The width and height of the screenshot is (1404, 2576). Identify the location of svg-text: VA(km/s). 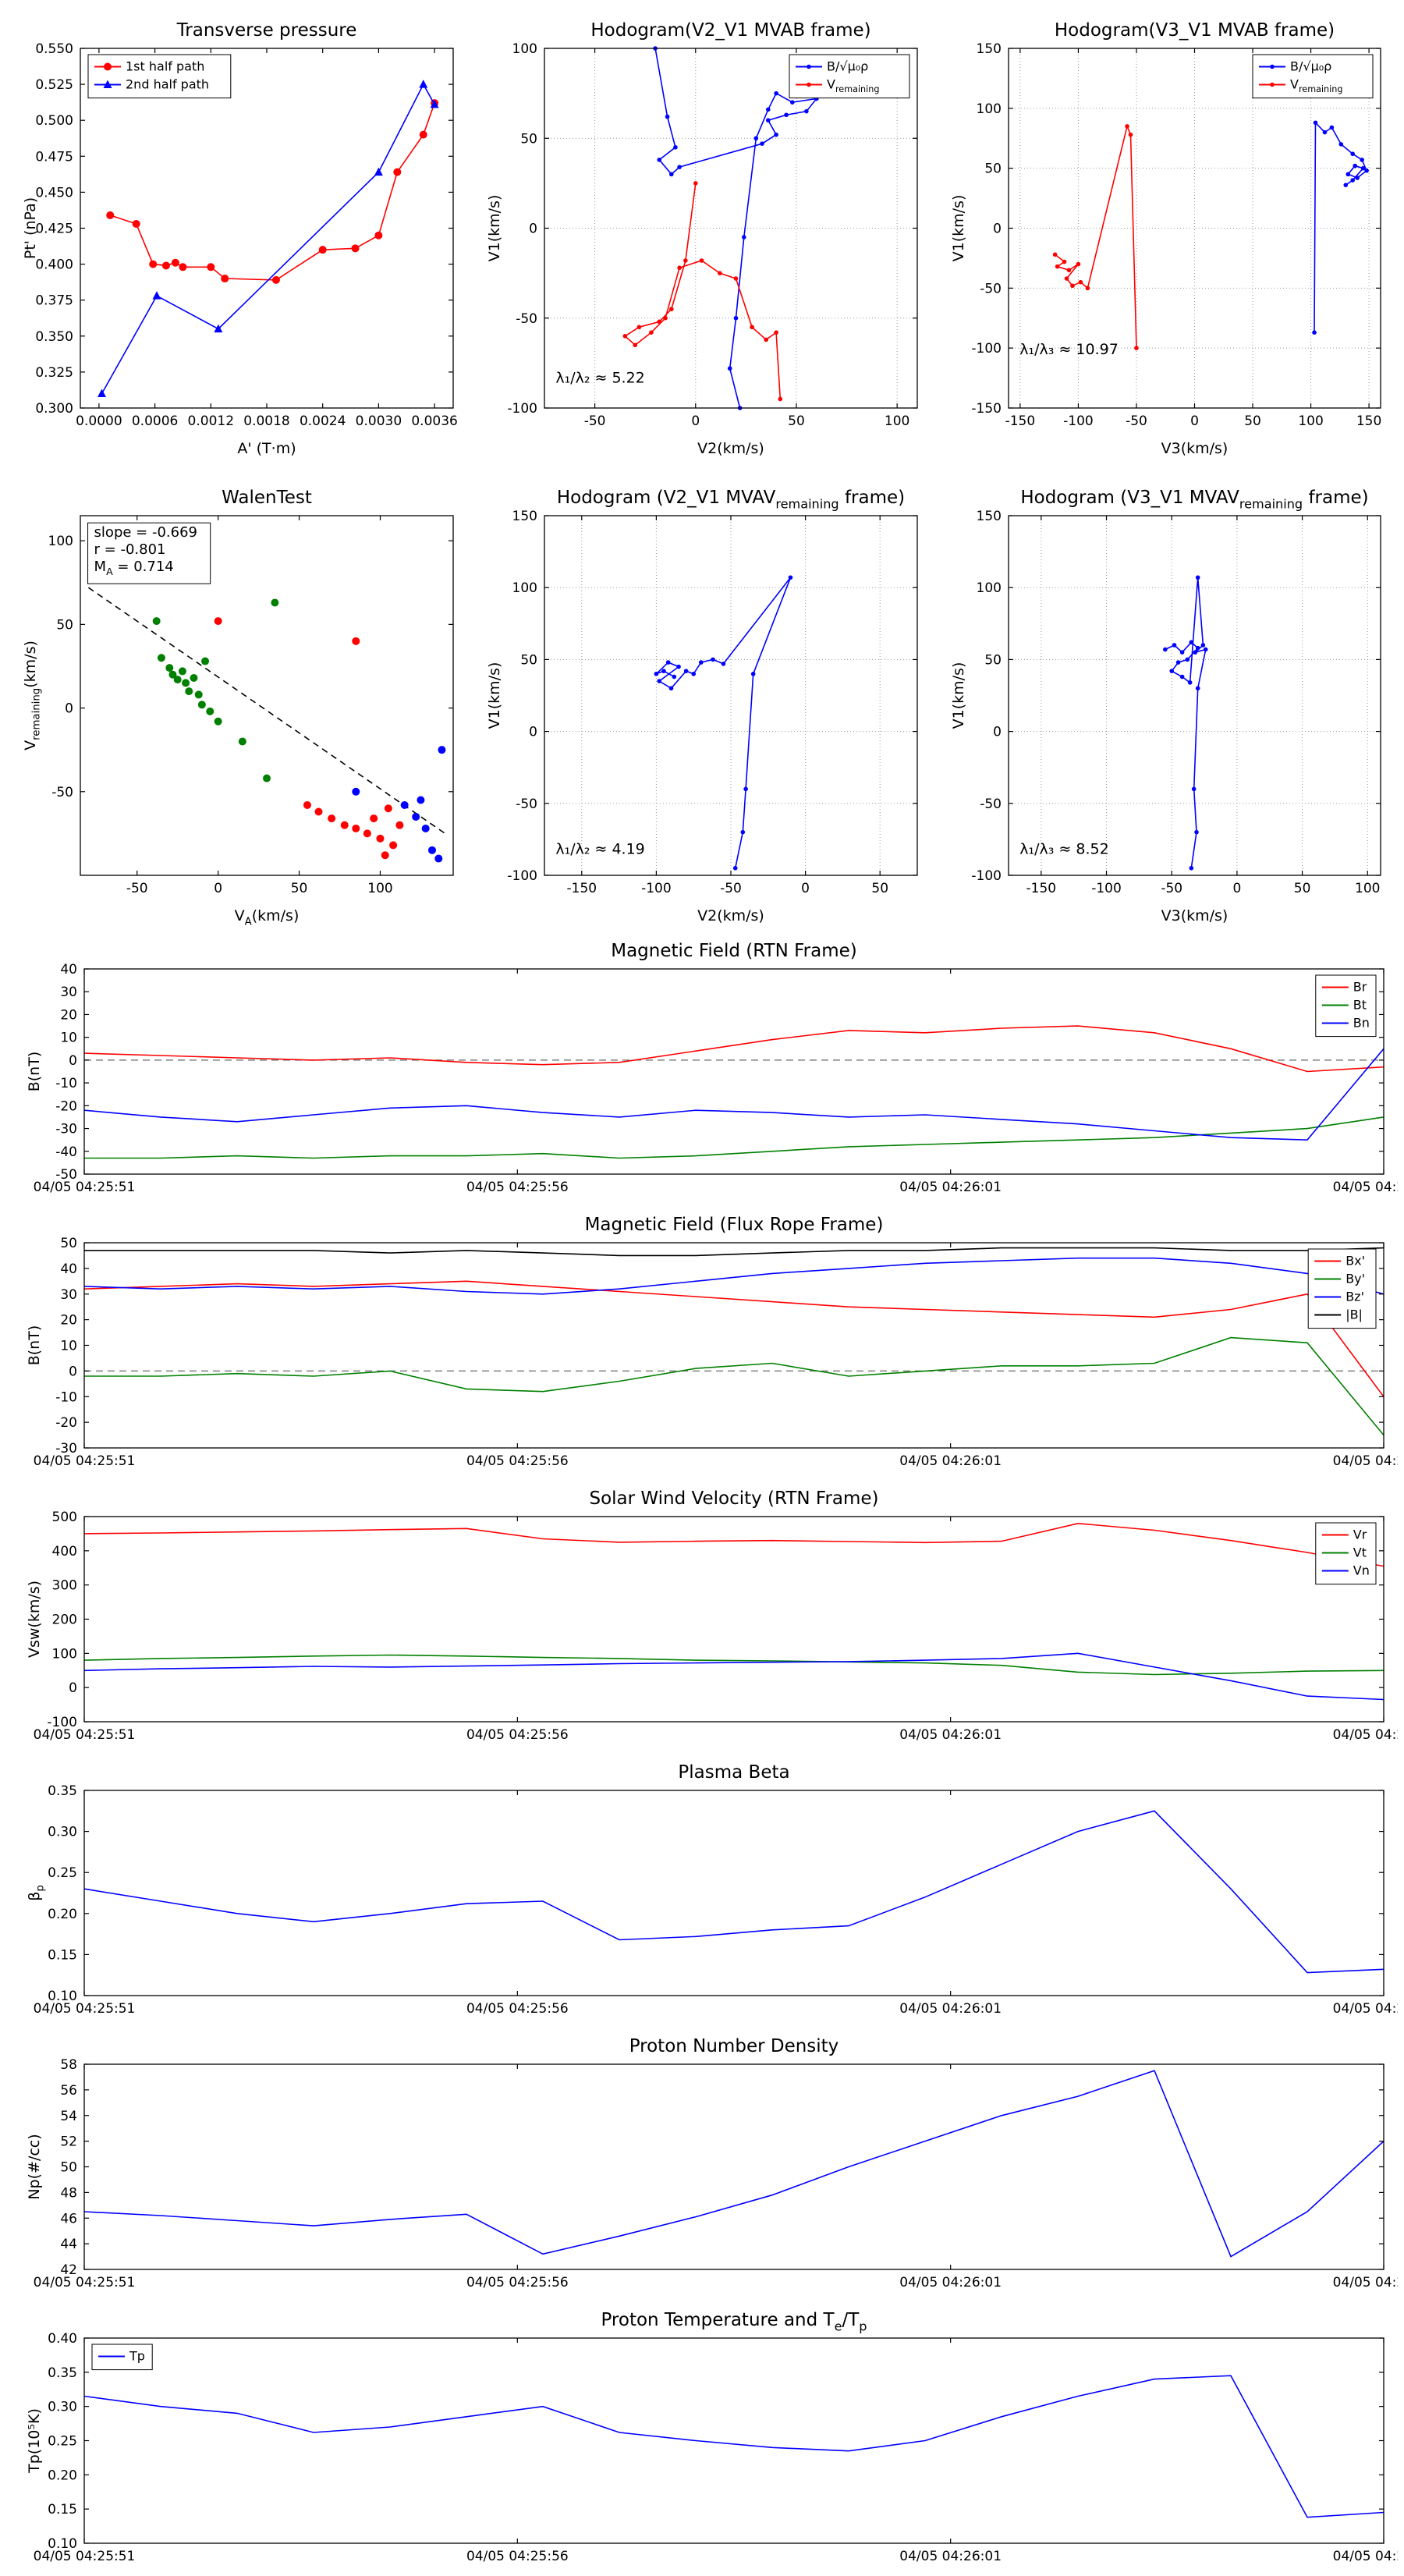
(267, 917).